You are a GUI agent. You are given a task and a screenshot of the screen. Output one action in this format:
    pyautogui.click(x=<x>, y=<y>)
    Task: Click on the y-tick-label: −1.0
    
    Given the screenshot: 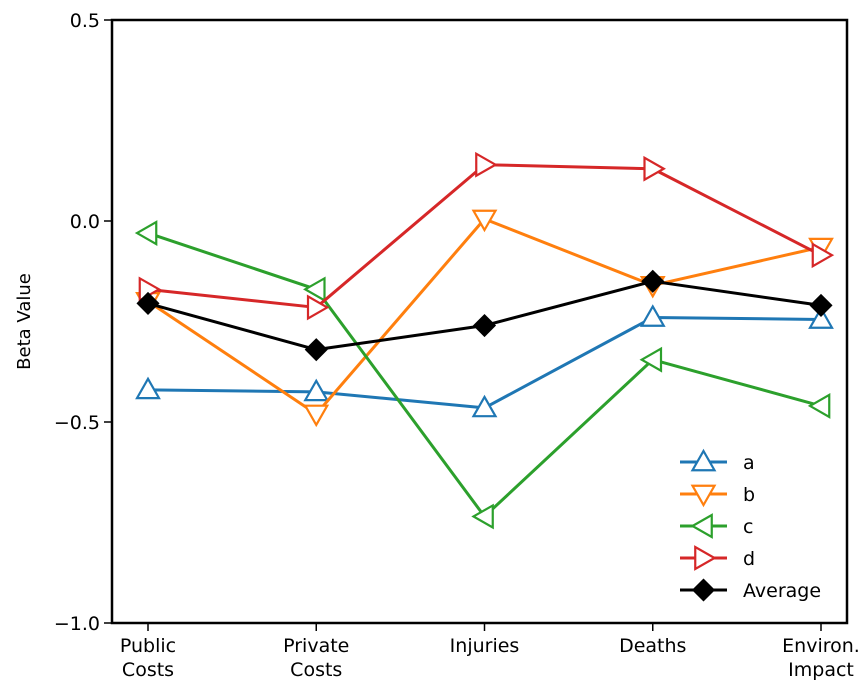 What is the action you would take?
    pyautogui.click(x=77, y=624)
    